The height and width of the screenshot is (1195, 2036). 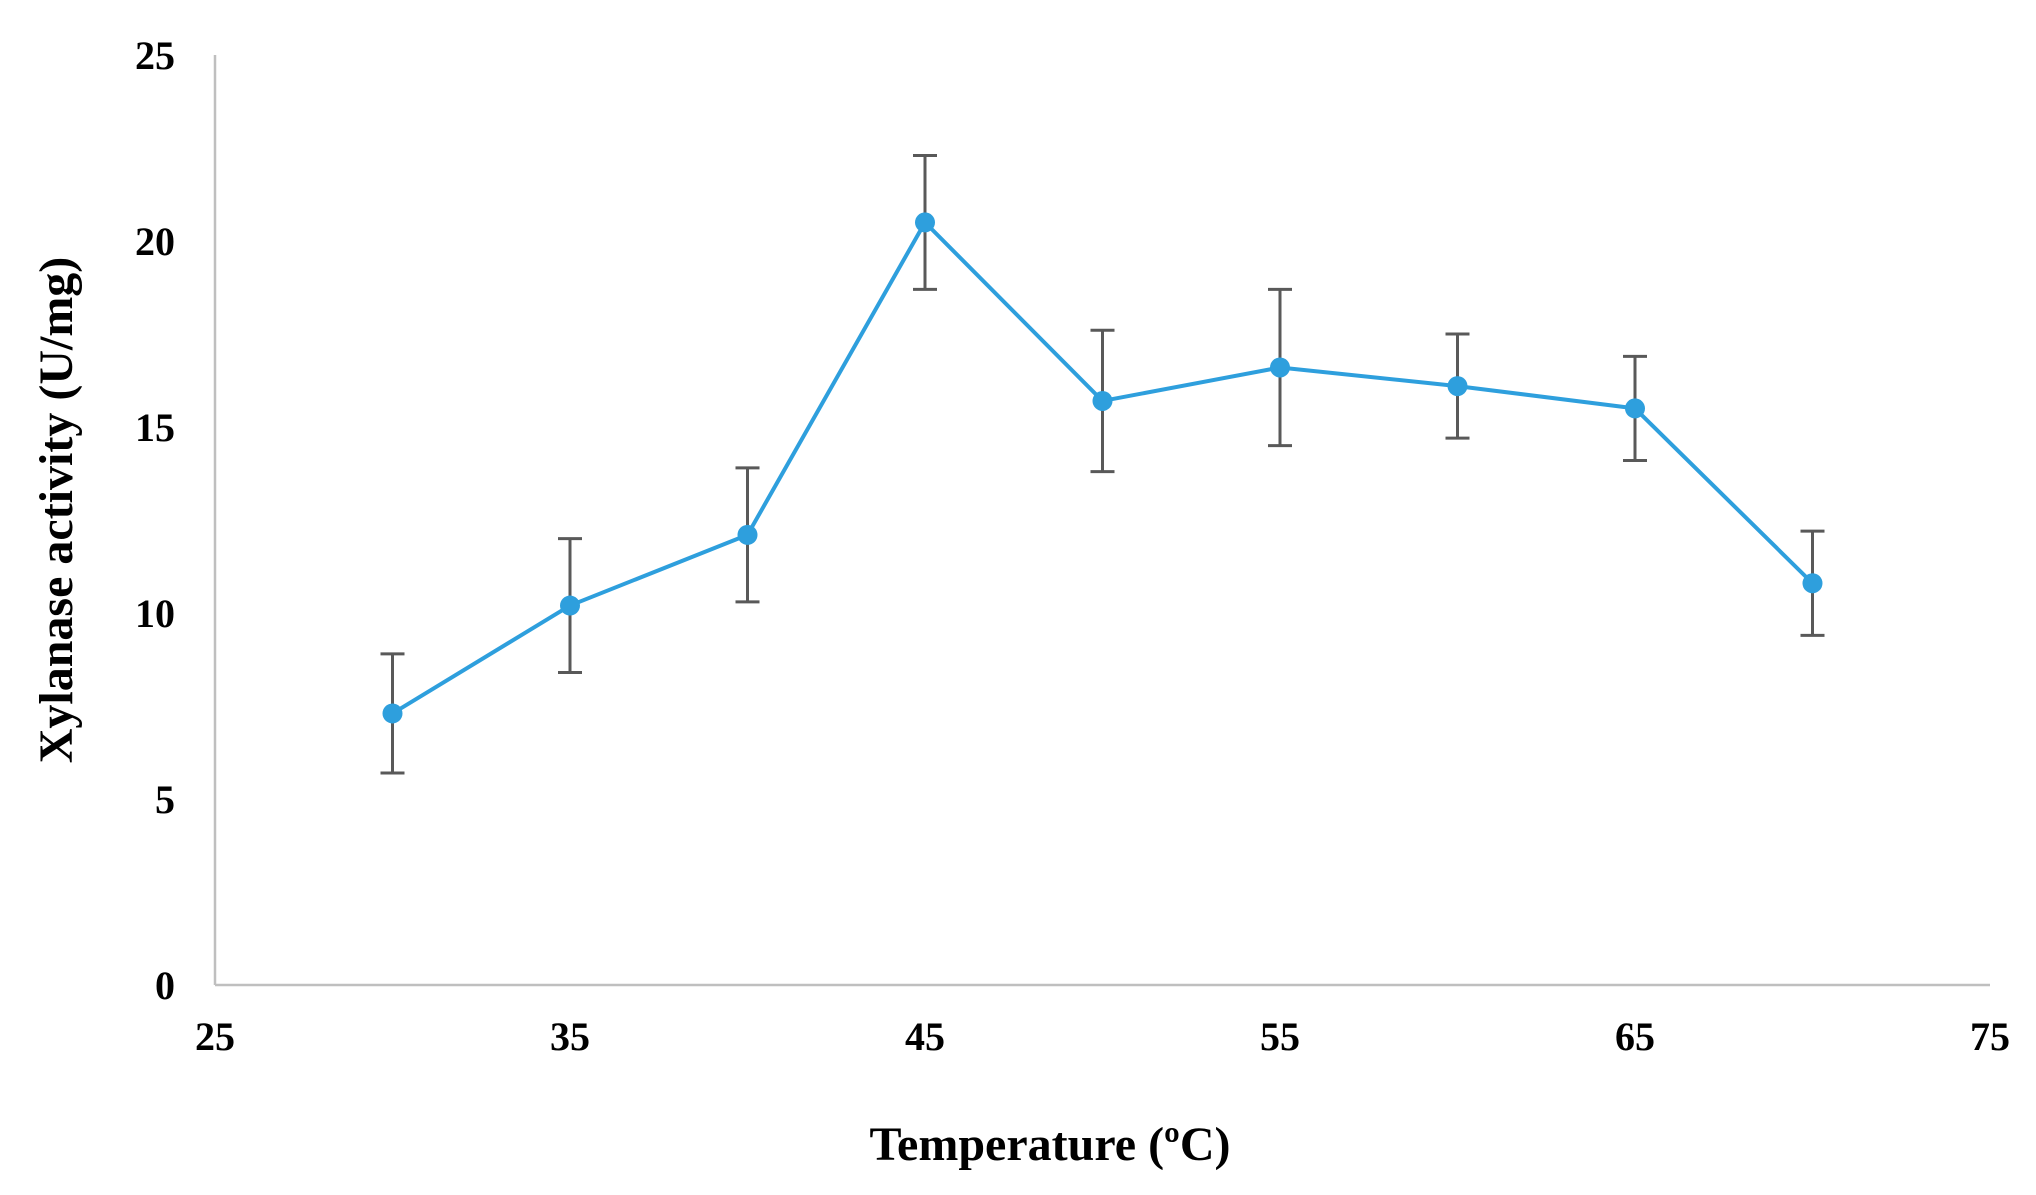 I want to click on x-axis-title: Temperature (ºC), so click(x=1049, y=1144).